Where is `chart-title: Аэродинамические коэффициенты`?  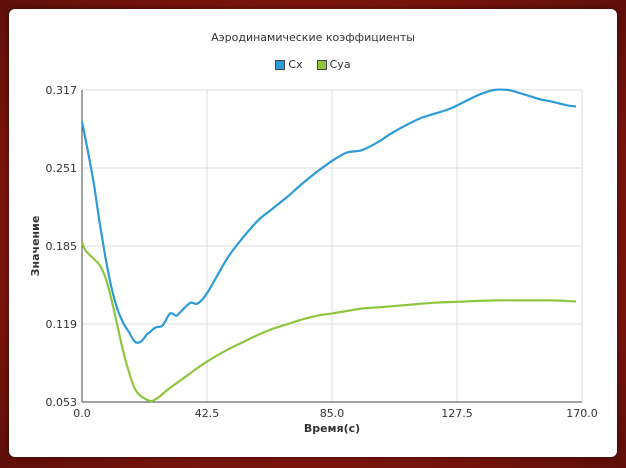
chart-title: Аэродинамические коэффициенты is located at coordinates (313, 37).